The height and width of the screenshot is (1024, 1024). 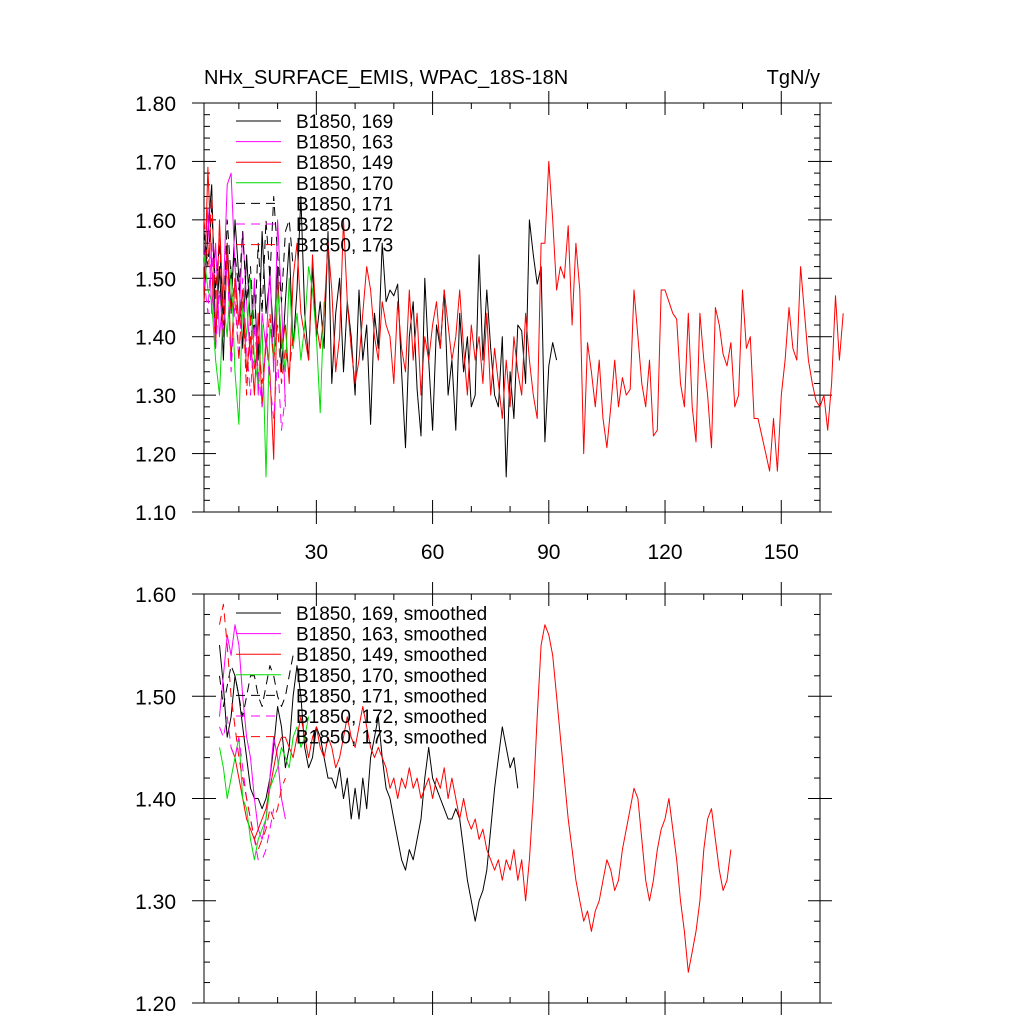 What do you see at coordinates (344, 122) in the screenshot?
I see `legend-label: B1850, 169` at bounding box center [344, 122].